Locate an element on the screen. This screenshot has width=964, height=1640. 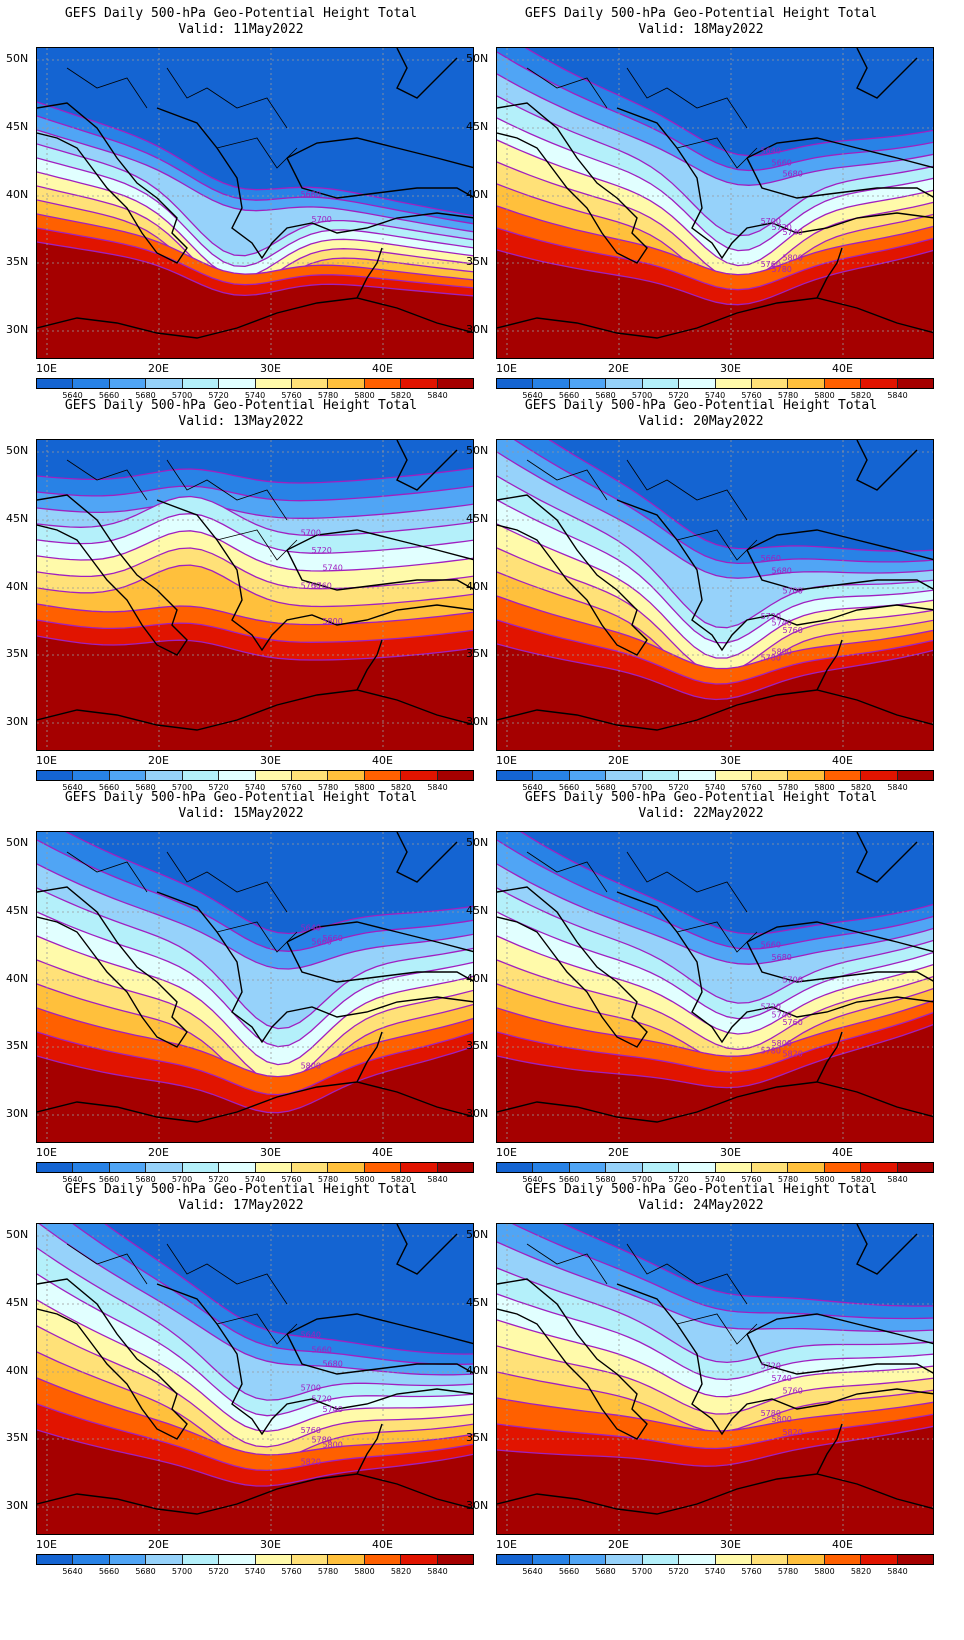
longitude-label: 30E is located at coordinates (730, 368).